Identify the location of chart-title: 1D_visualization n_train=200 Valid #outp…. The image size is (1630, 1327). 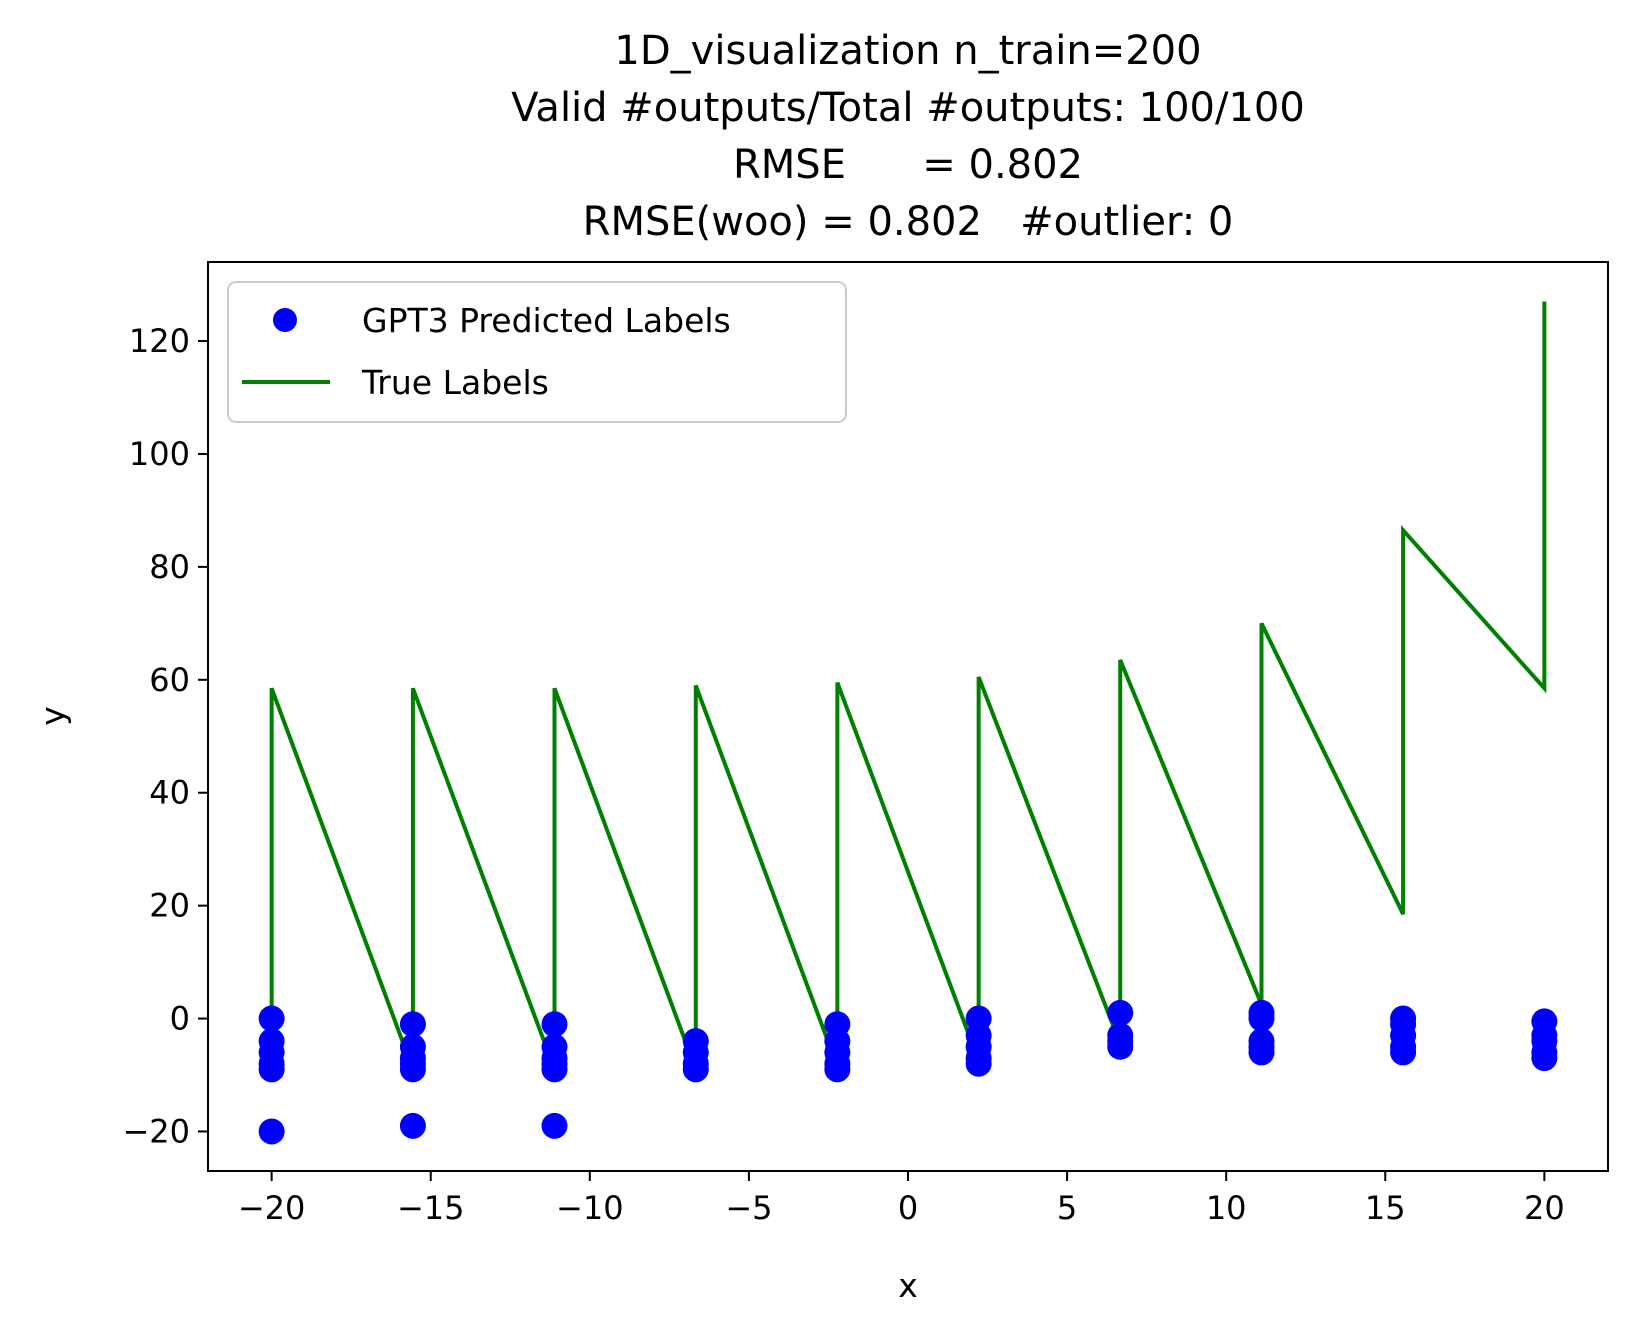
(908, 136).